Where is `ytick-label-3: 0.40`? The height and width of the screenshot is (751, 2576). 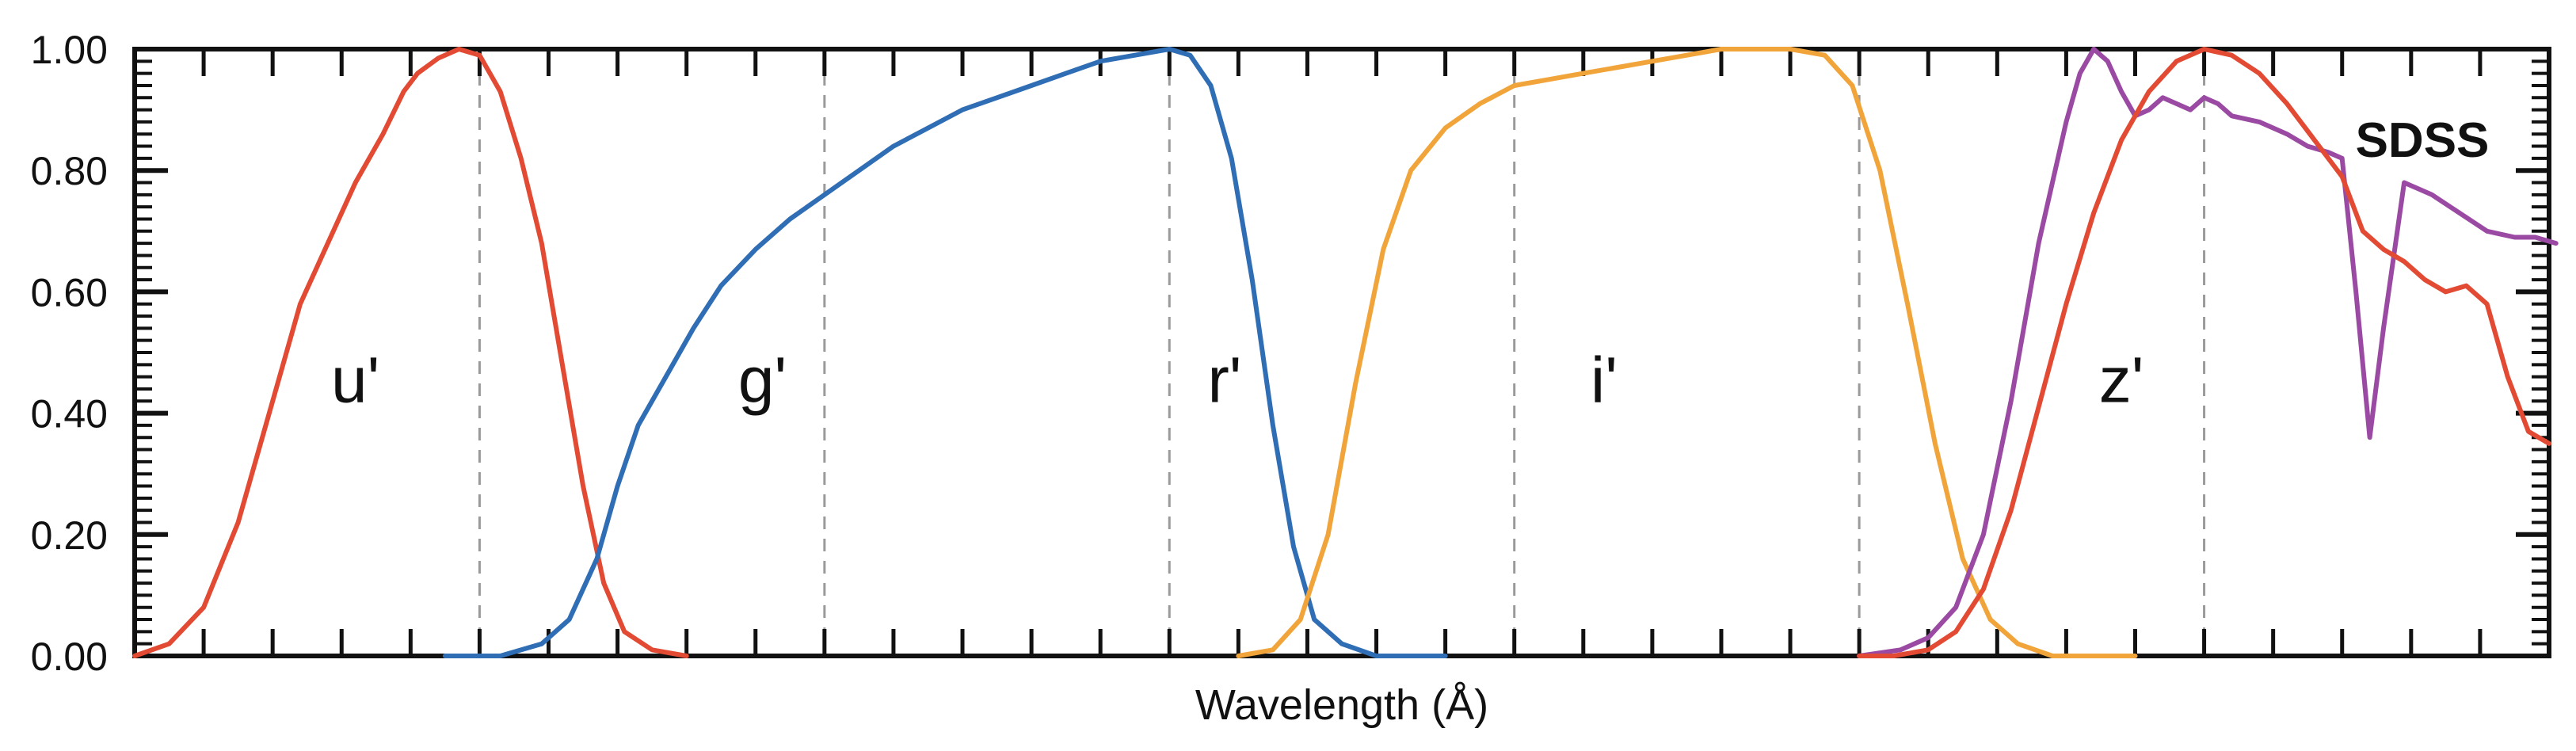
ytick-label-3: 0.40 is located at coordinates (70, 414).